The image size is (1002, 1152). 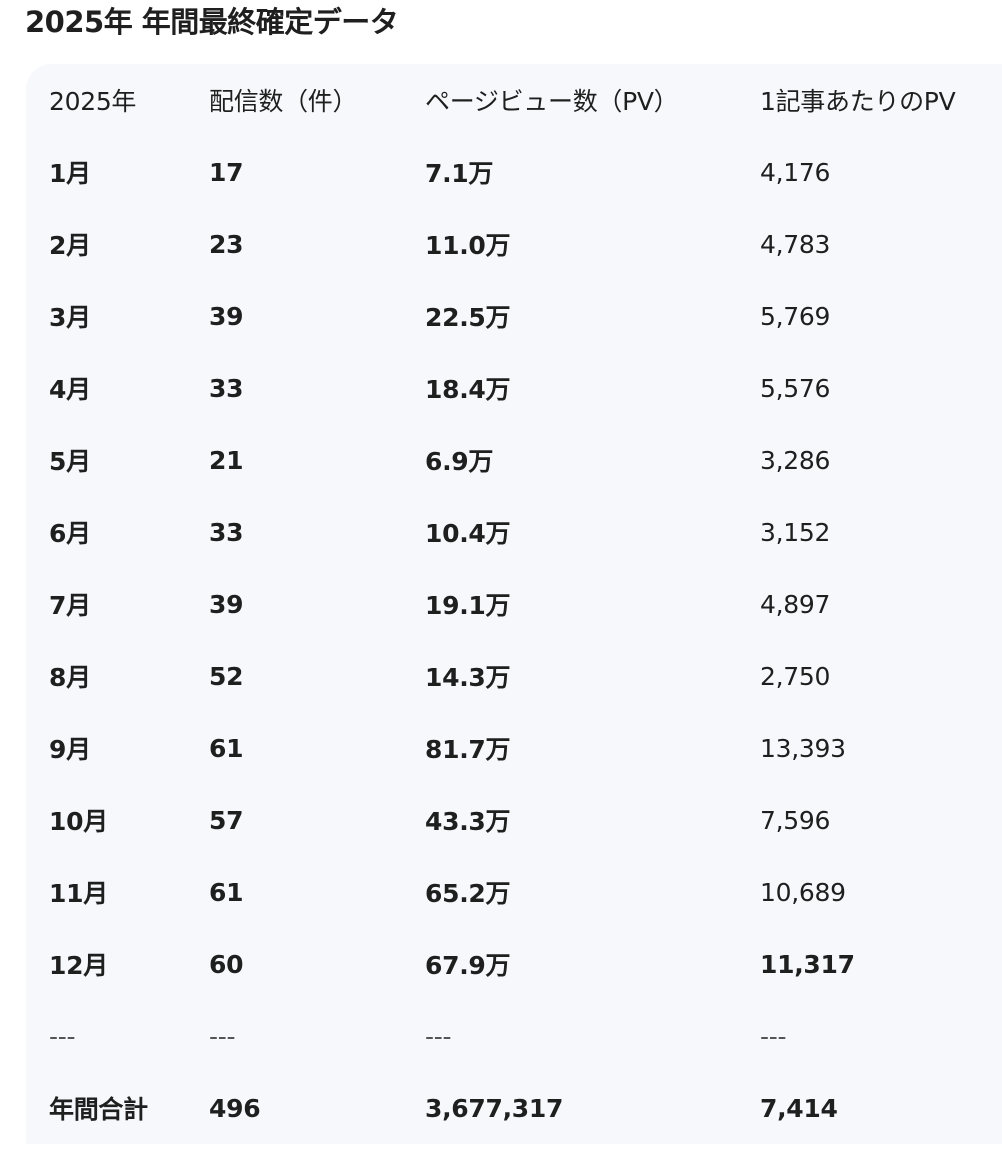 I want to click on row-page-views: 7.1万, so click(x=459, y=173).